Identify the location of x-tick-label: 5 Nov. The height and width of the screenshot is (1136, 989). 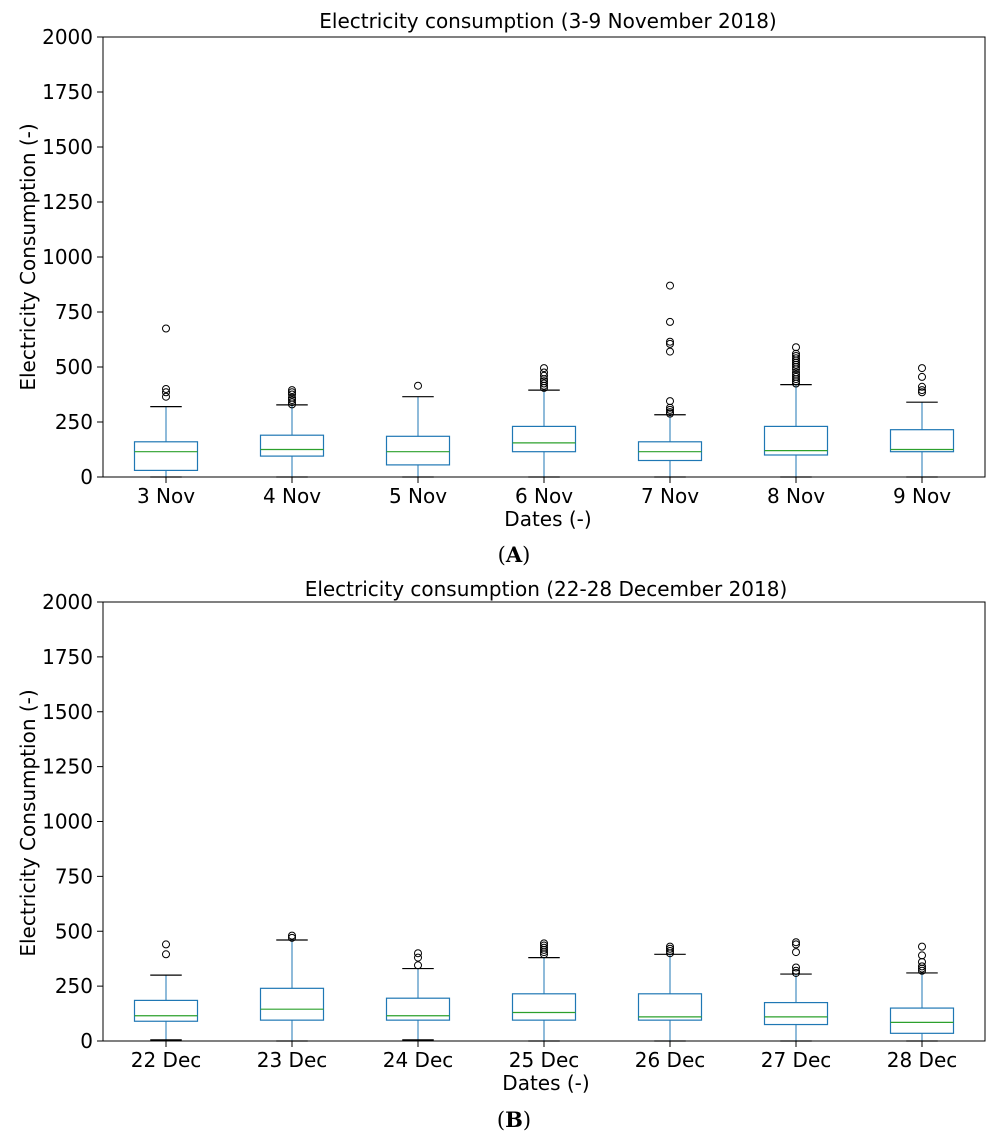
(418, 496).